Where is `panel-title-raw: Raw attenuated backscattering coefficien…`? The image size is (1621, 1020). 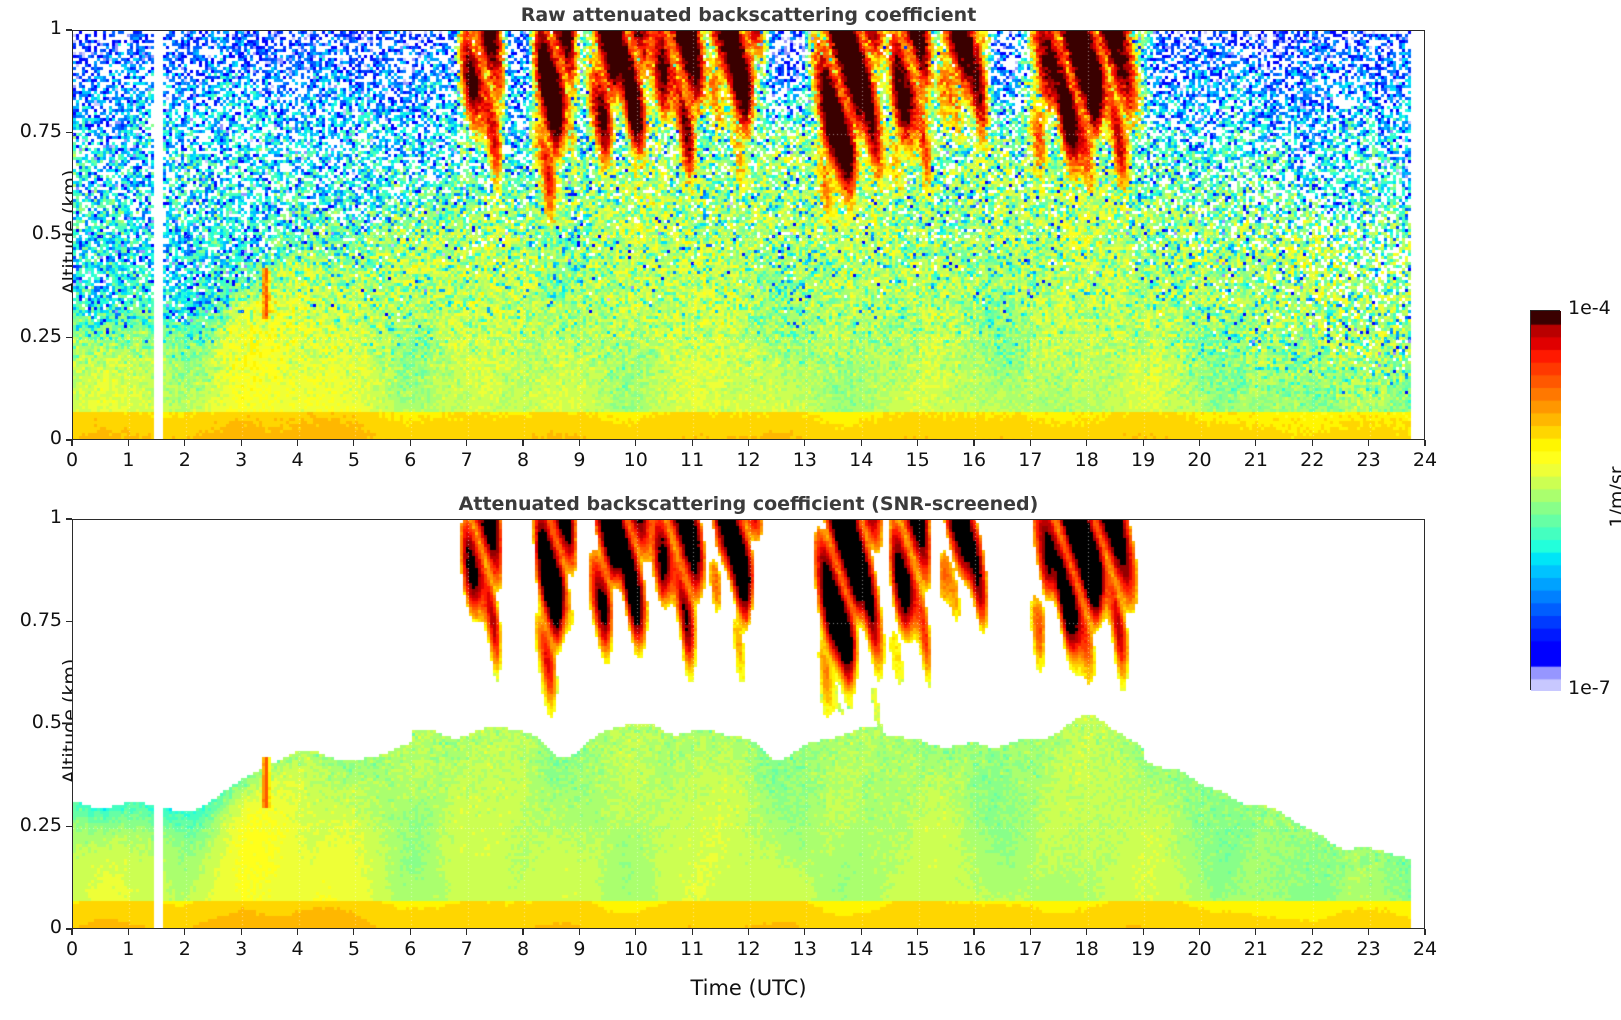
panel-title-raw: Raw attenuated backscattering coefficien… is located at coordinates (748, 15).